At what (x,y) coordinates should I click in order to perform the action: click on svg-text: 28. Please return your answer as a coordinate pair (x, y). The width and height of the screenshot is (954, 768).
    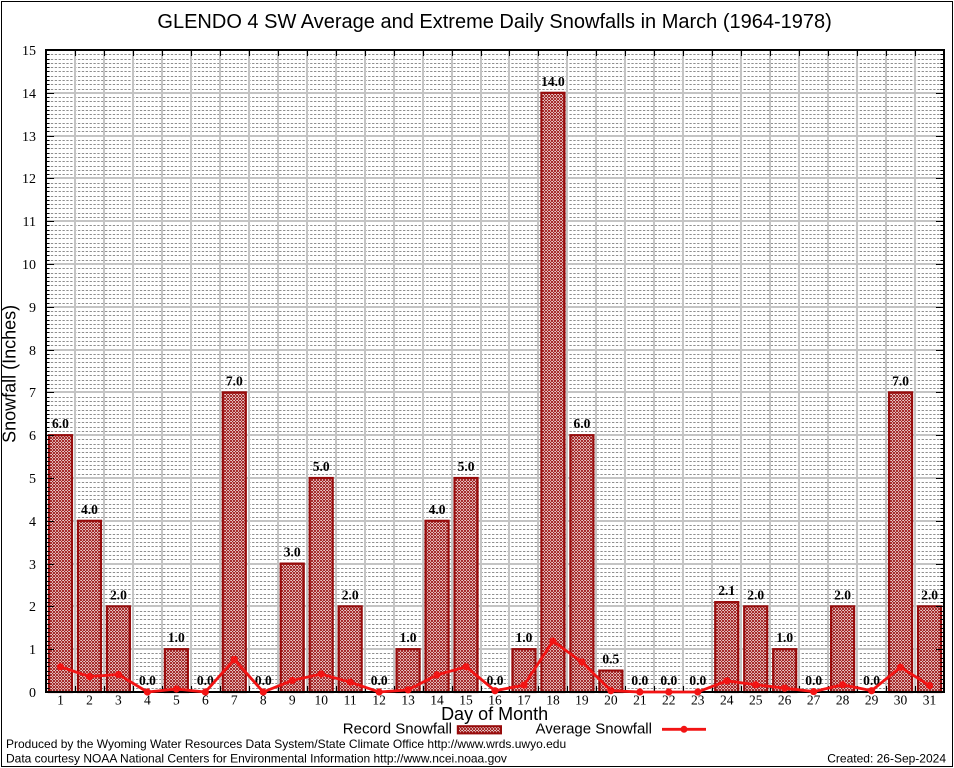
    Looking at the image, I should click on (843, 700).